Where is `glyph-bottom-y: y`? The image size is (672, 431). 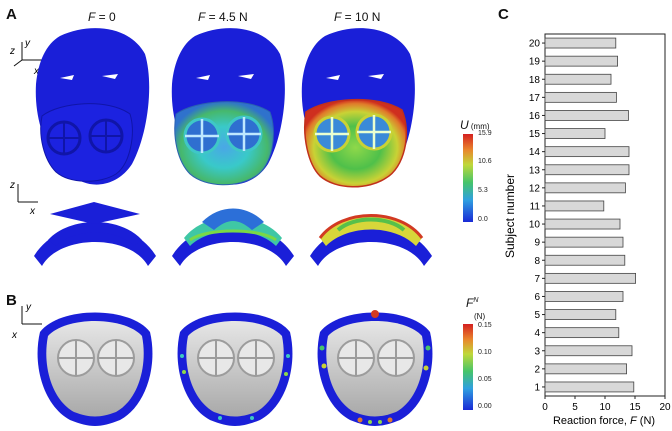
glyph-bottom-y: y is located at coordinates (28, 307).